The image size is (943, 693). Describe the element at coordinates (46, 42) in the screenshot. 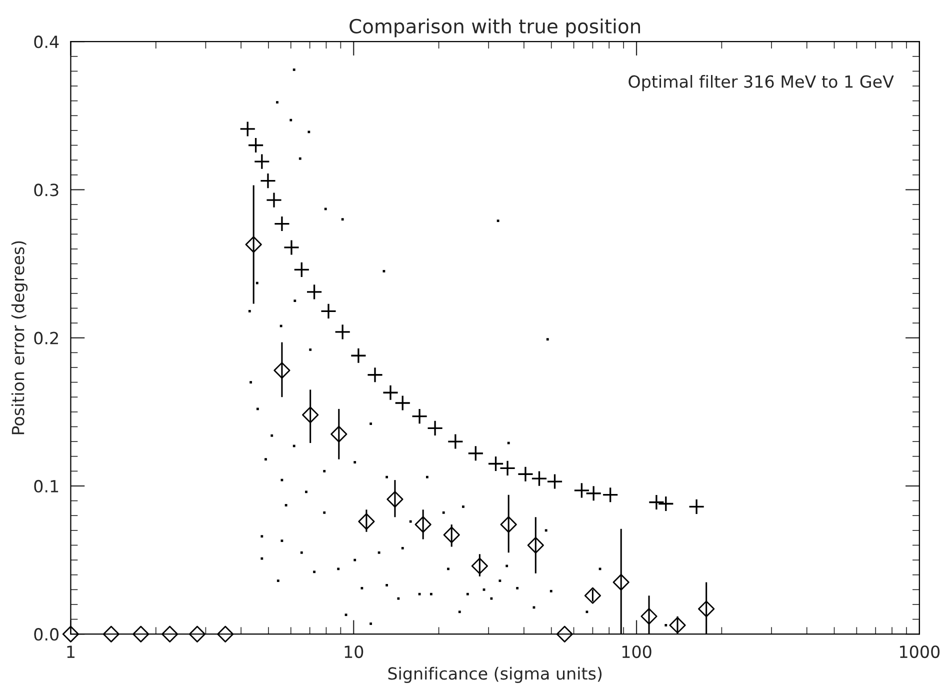

I see `y-tick-label: 0.4` at that location.